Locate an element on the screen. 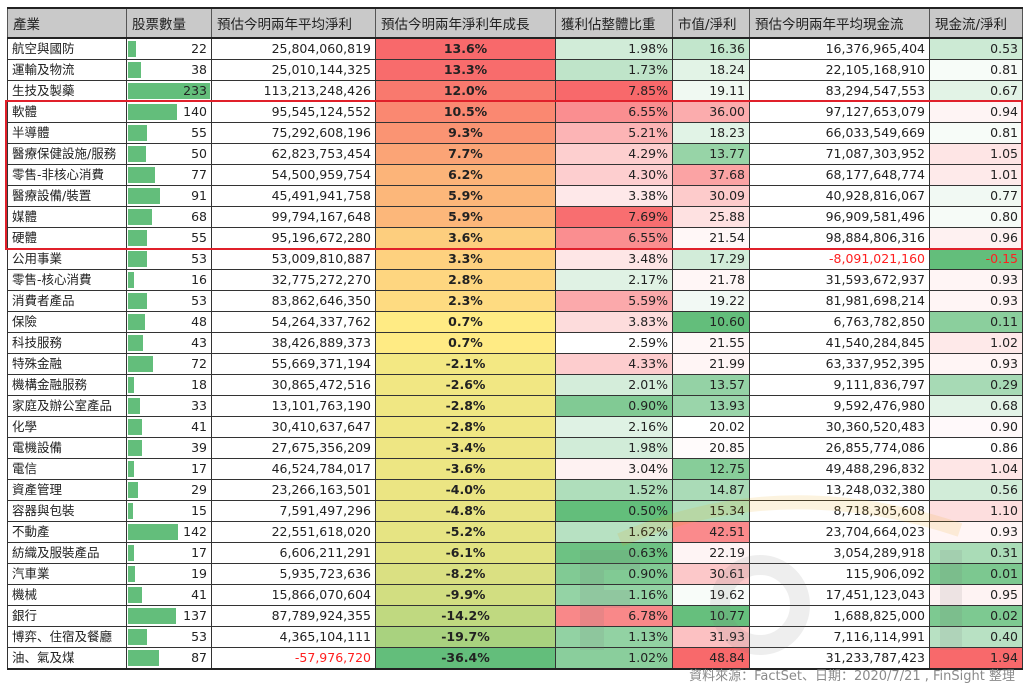 The width and height of the screenshot is (1023, 686). profit-weight: 3.04% is located at coordinates (614, 469).